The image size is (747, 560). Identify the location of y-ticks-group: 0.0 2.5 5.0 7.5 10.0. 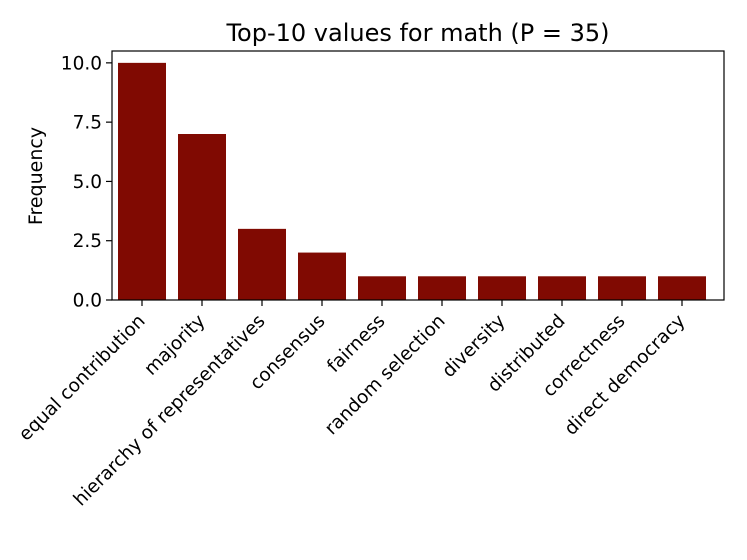
(86, 182).